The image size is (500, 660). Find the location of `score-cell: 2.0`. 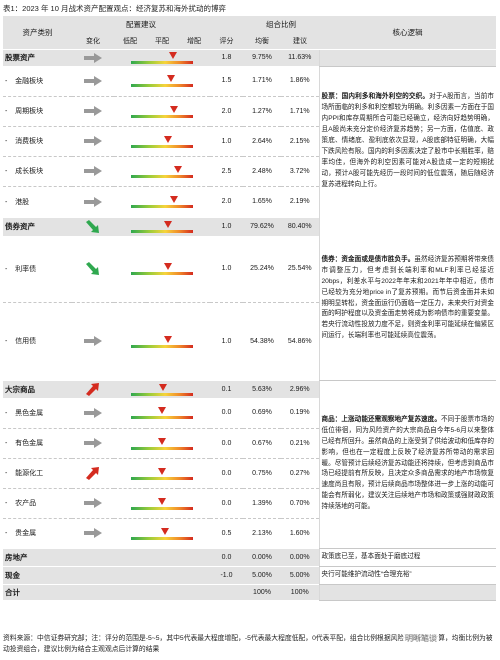

score-cell: 2.0 is located at coordinates (226, 111).